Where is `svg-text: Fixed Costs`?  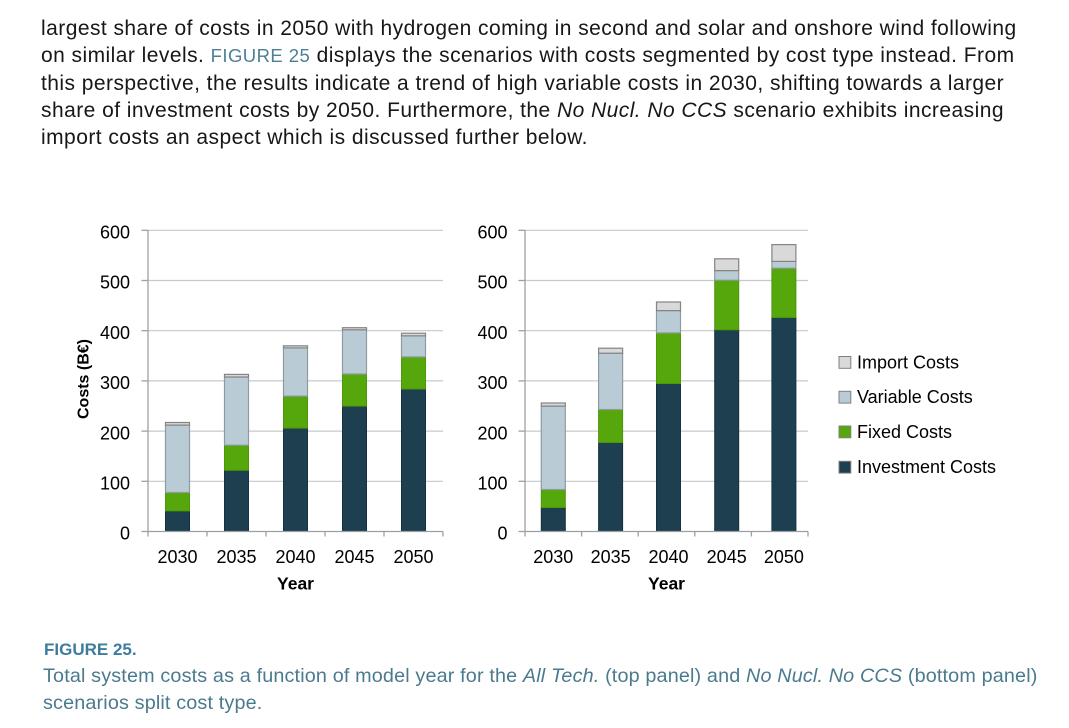
svg-text: Fixed Costs is located at coordinates (904, 432).